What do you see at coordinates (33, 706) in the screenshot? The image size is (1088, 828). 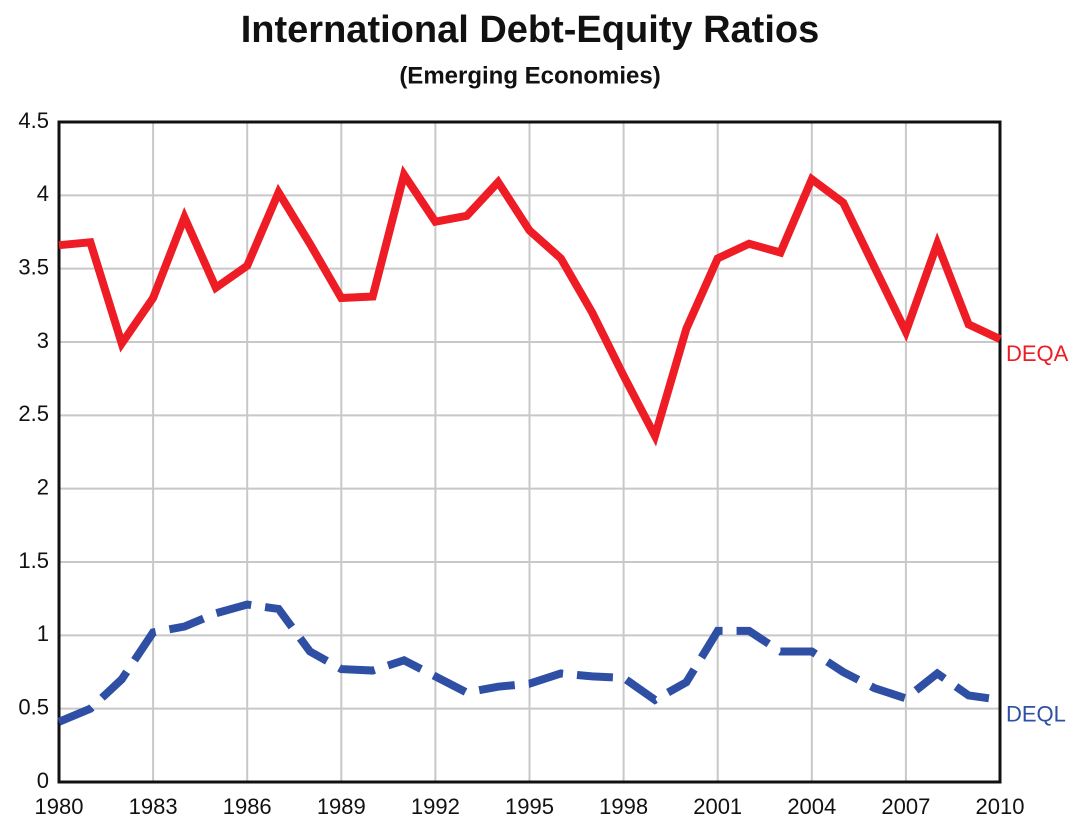 I see `y-tick-label: 0.5` at bounding box center [33, 706].